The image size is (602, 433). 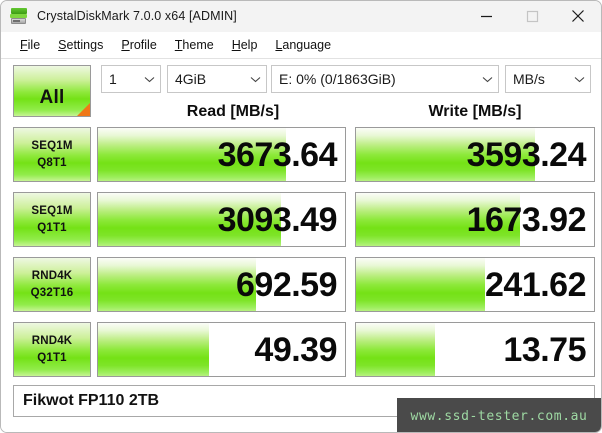 I want to click on write-score-0: 3593.24, so click(x=475, y=154).